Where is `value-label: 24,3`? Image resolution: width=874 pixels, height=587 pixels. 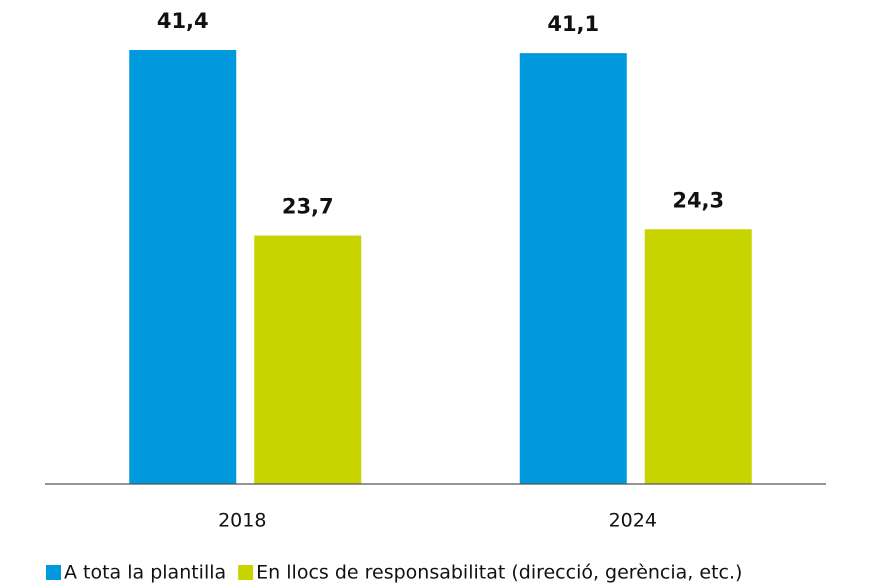
value-label: 24,3 is located at coordinates (698, 200).